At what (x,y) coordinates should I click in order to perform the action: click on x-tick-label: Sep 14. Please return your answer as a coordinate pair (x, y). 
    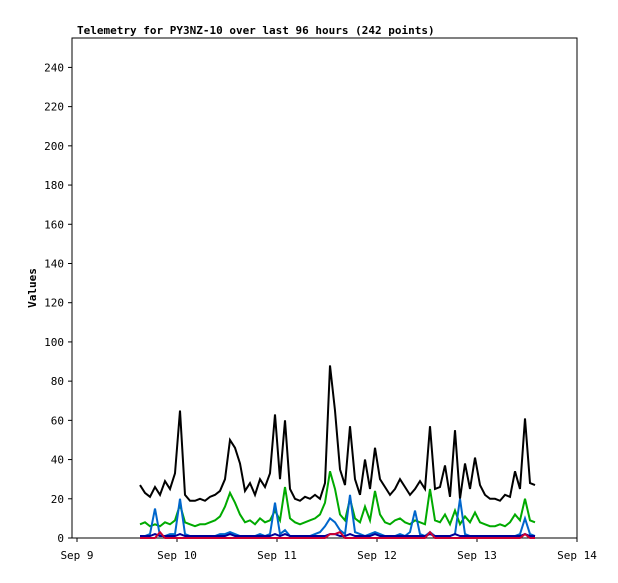
    Looking at the image, I should click on (577, 555).